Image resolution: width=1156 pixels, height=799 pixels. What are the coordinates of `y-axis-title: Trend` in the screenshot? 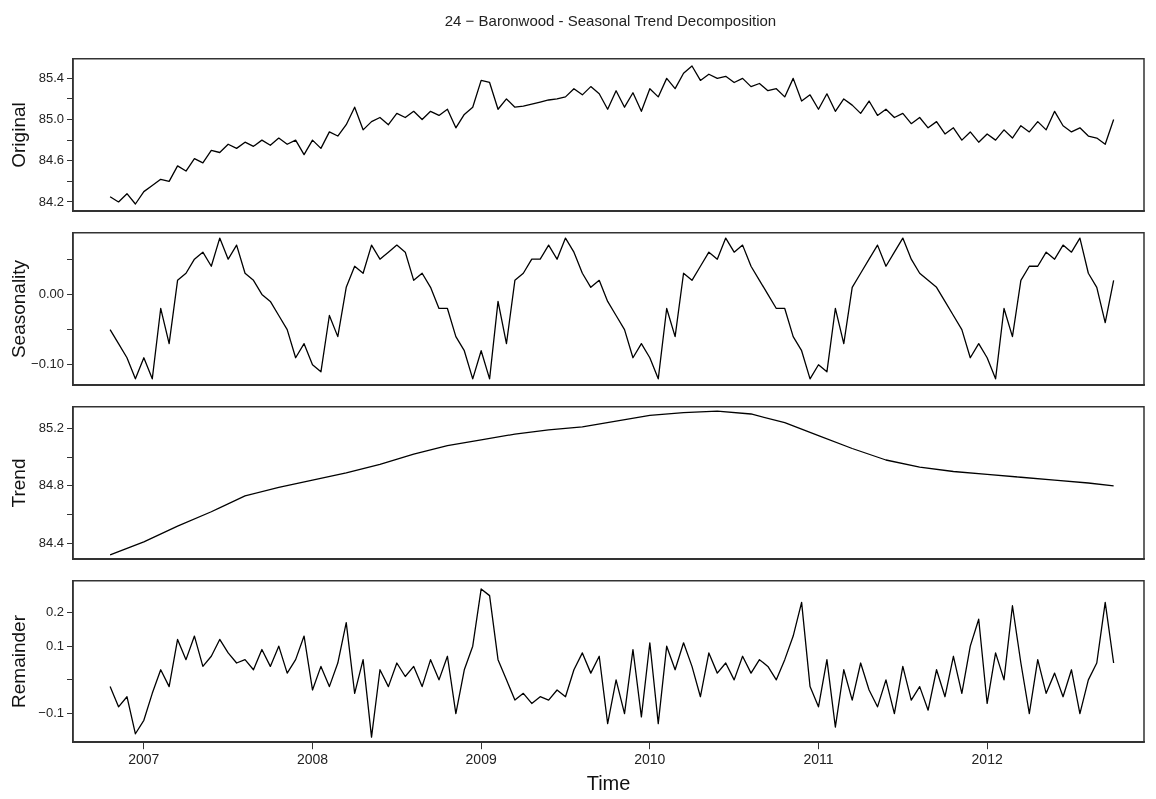 It's located at (18, 483).